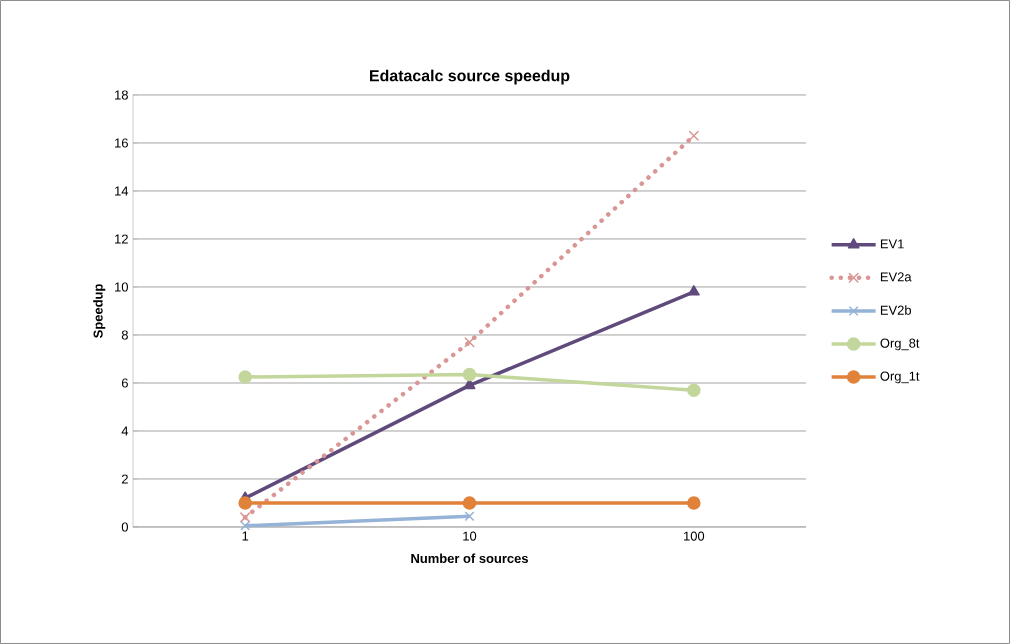 This screenshot has height=644, width=1010. What do you see at coordinates (125, 431) in the screenshot?
I see `y-tick-label: 4` at bounding box center [125, 431].